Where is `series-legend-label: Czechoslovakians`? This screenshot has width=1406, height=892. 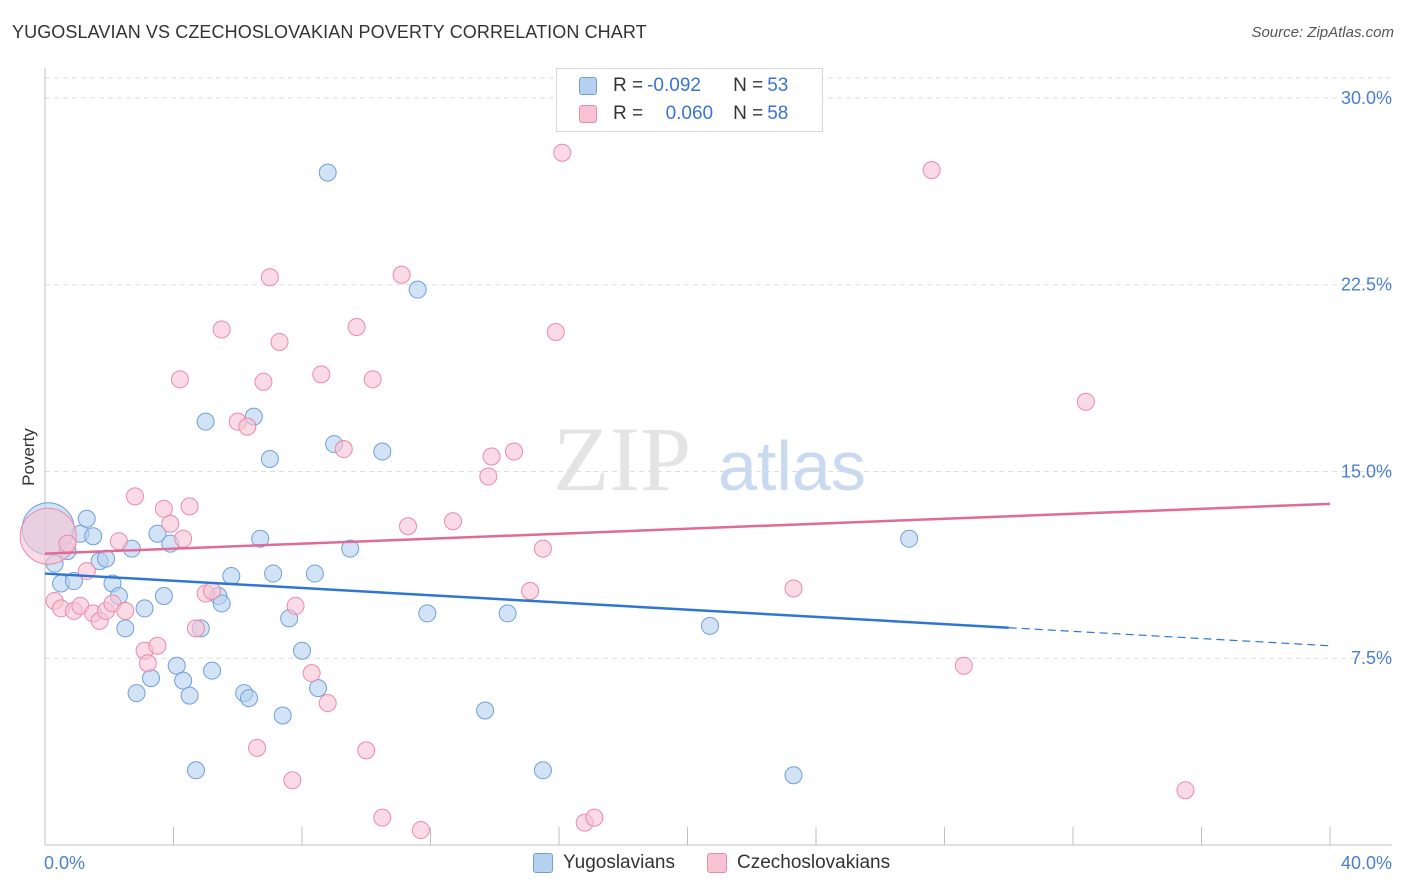
series-legend-label: Czechoslovakians is located at coordinates (813, 862).